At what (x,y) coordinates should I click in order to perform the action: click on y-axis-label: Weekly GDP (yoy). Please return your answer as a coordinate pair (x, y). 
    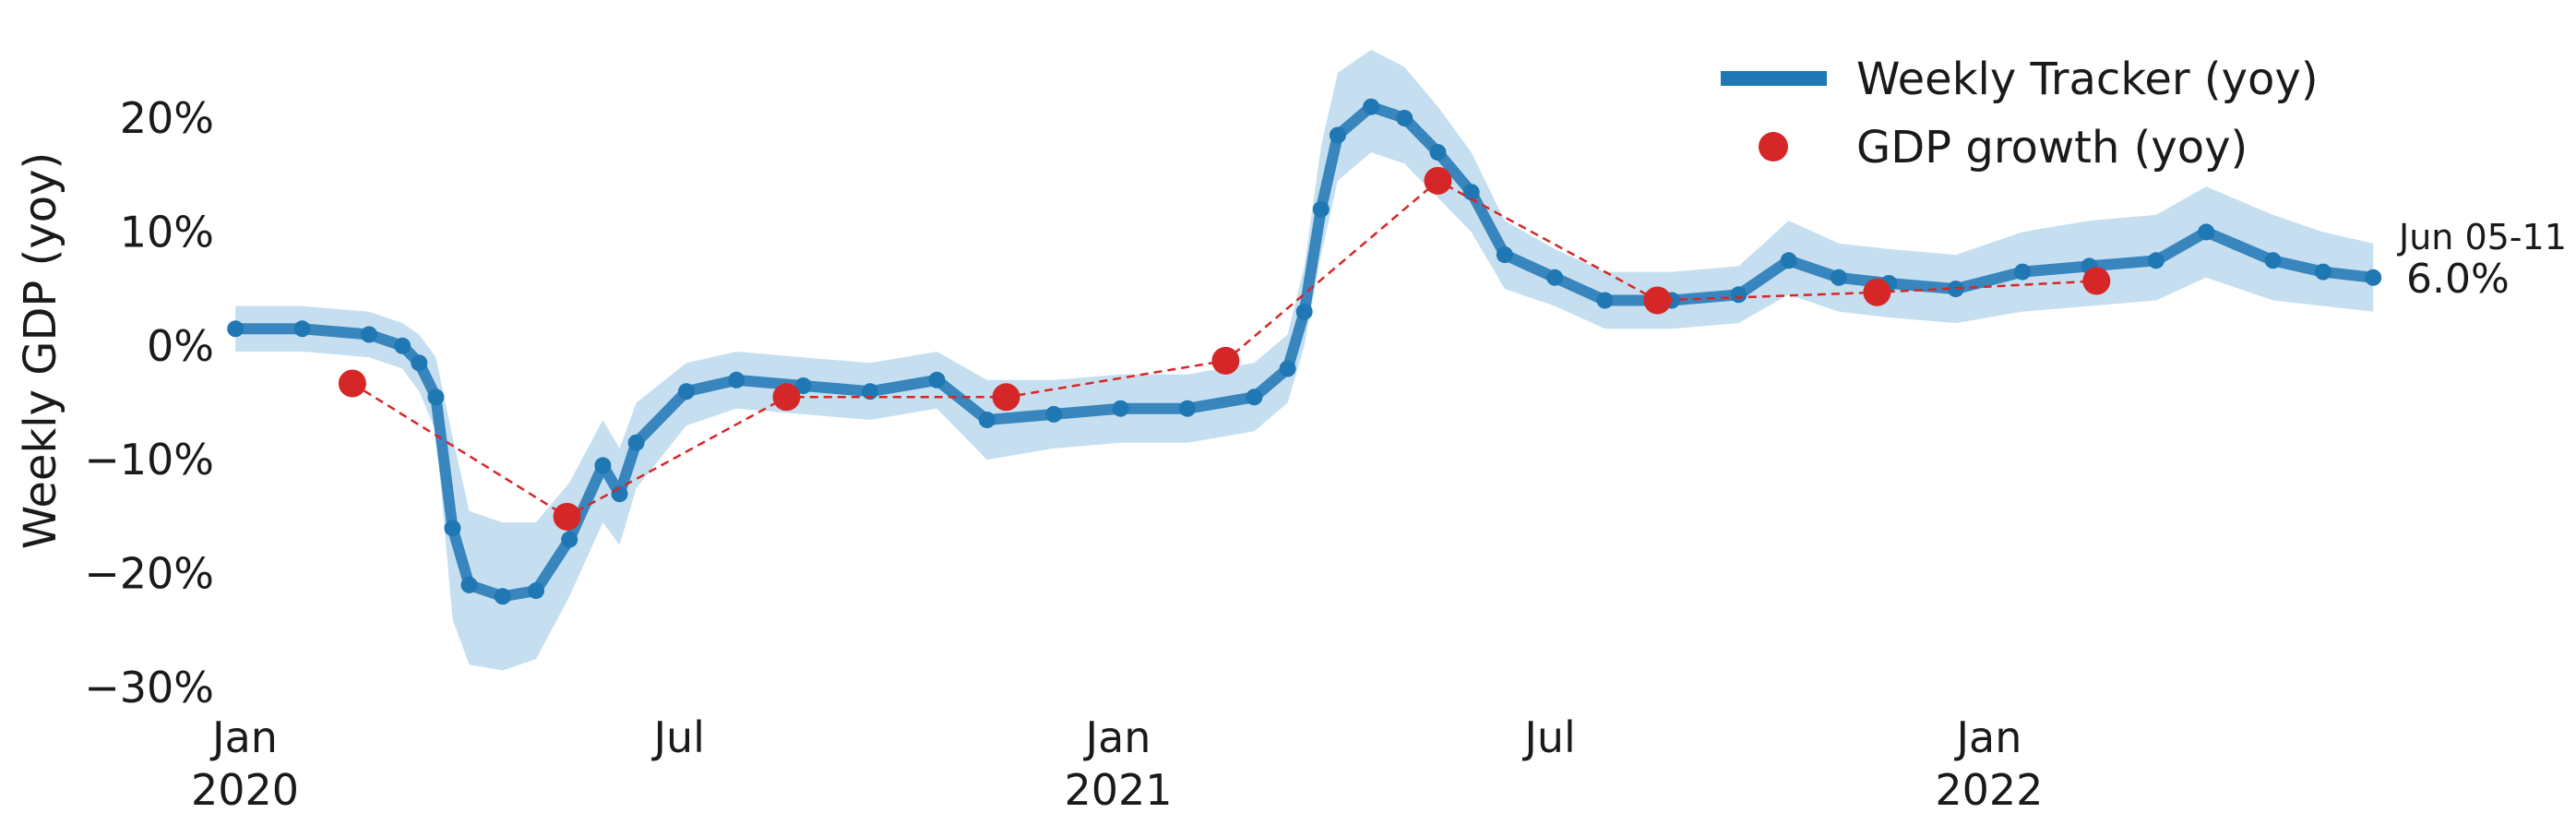
    Looking at the image, I should click on (40, 351).